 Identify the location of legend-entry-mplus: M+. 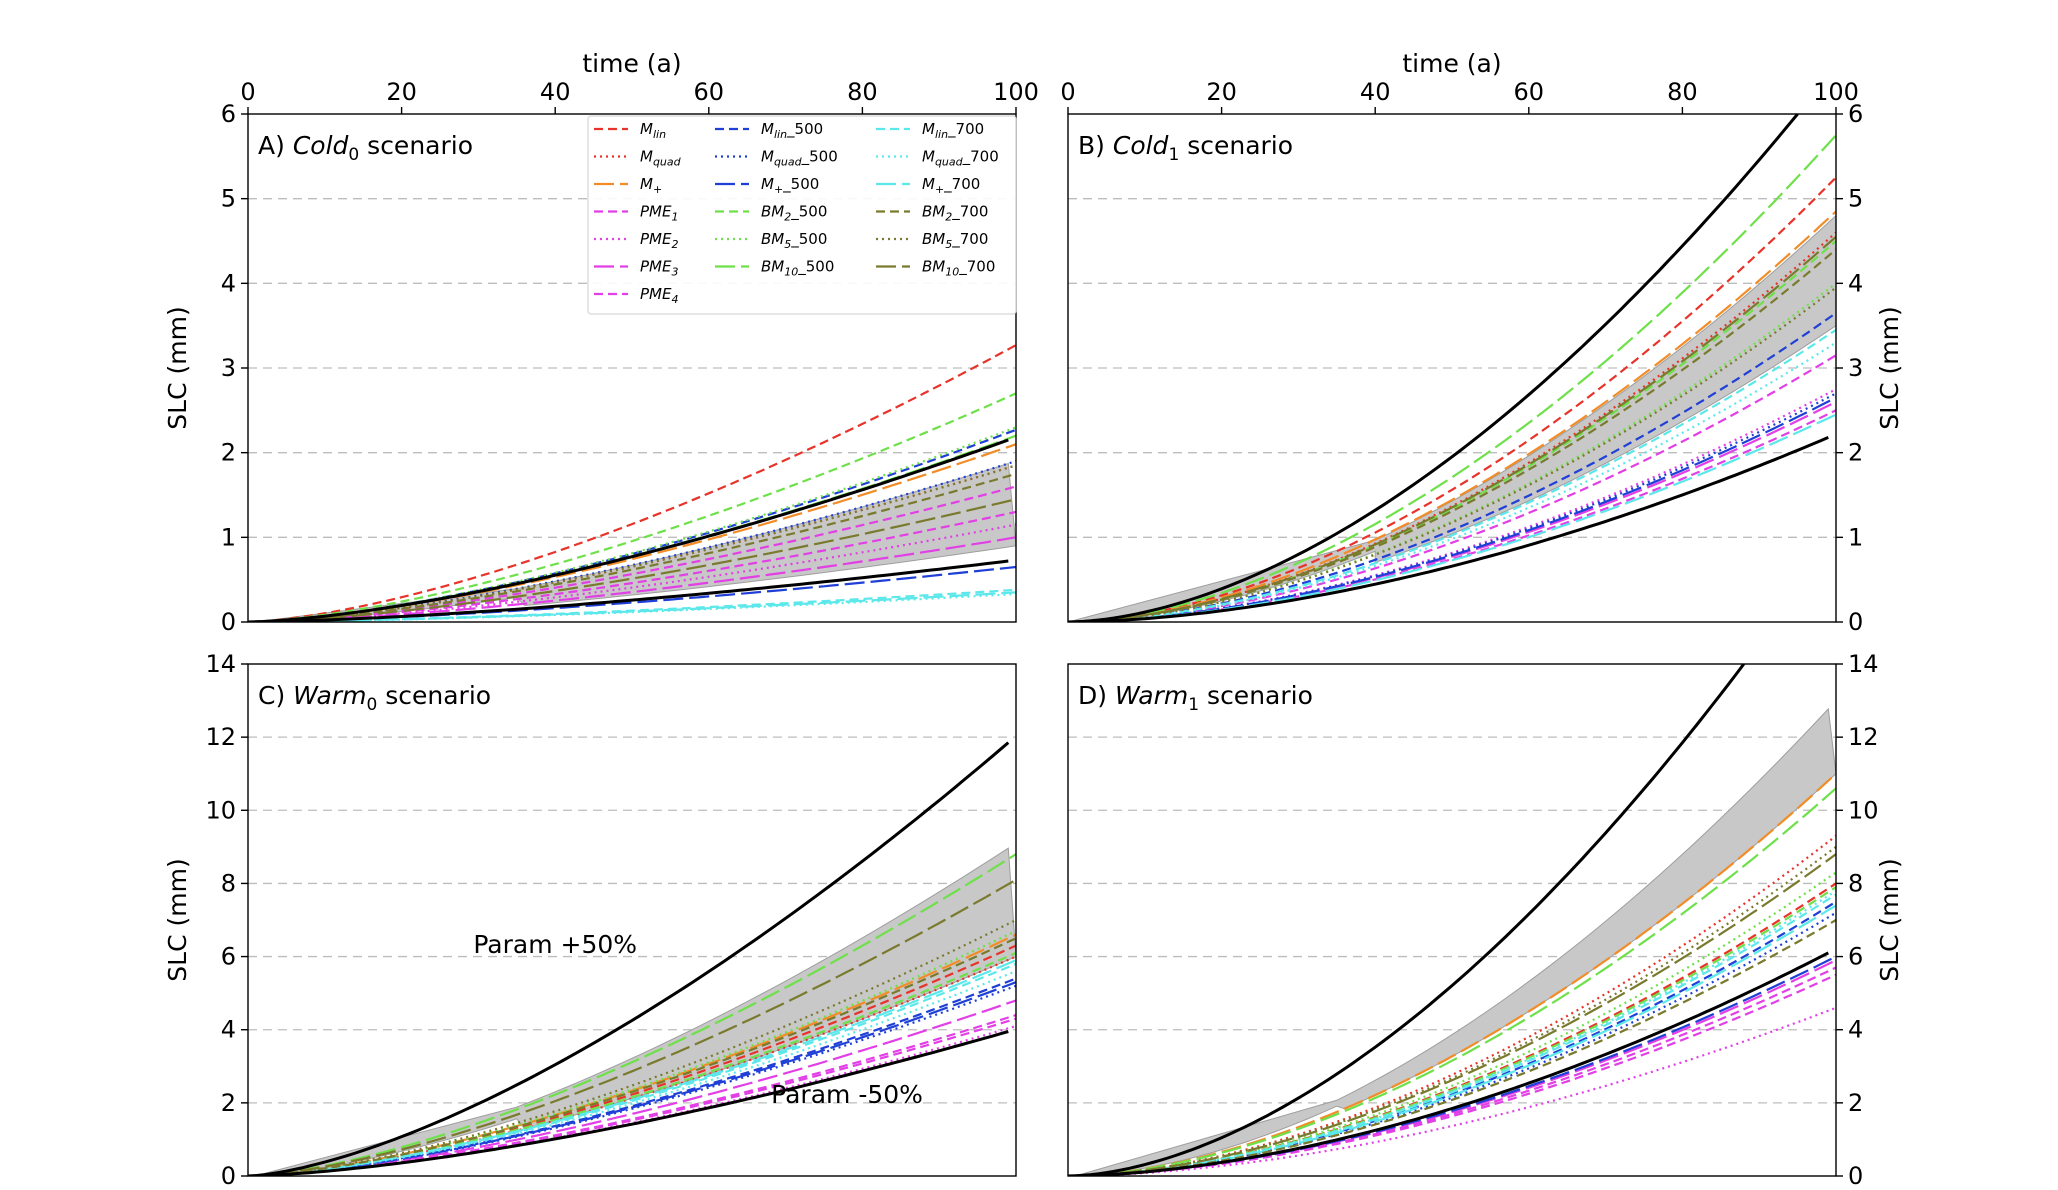
(628, 185).